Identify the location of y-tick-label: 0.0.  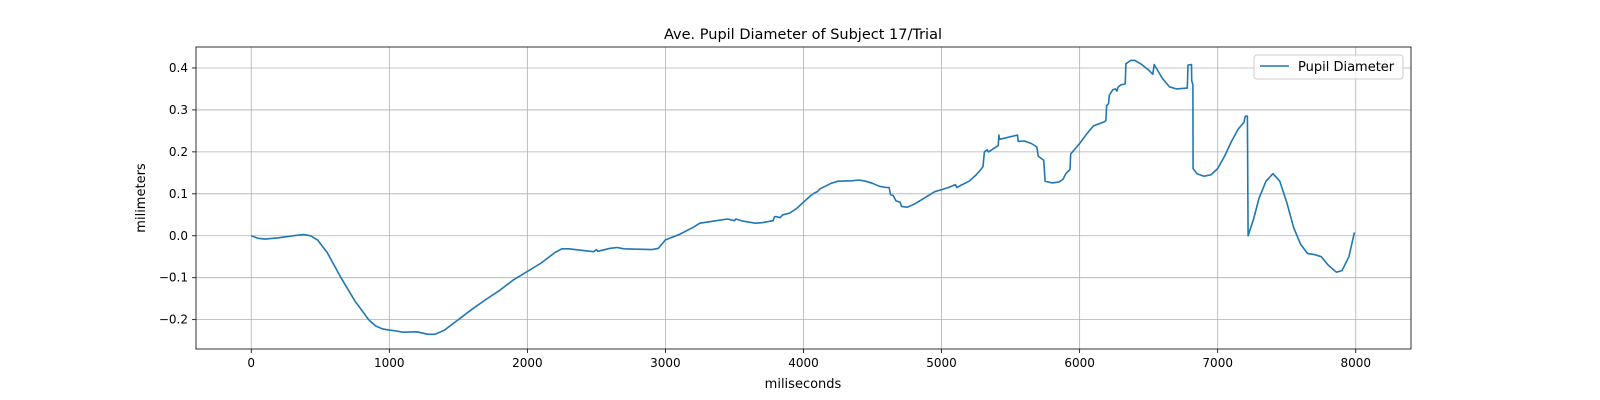
(178, 236).